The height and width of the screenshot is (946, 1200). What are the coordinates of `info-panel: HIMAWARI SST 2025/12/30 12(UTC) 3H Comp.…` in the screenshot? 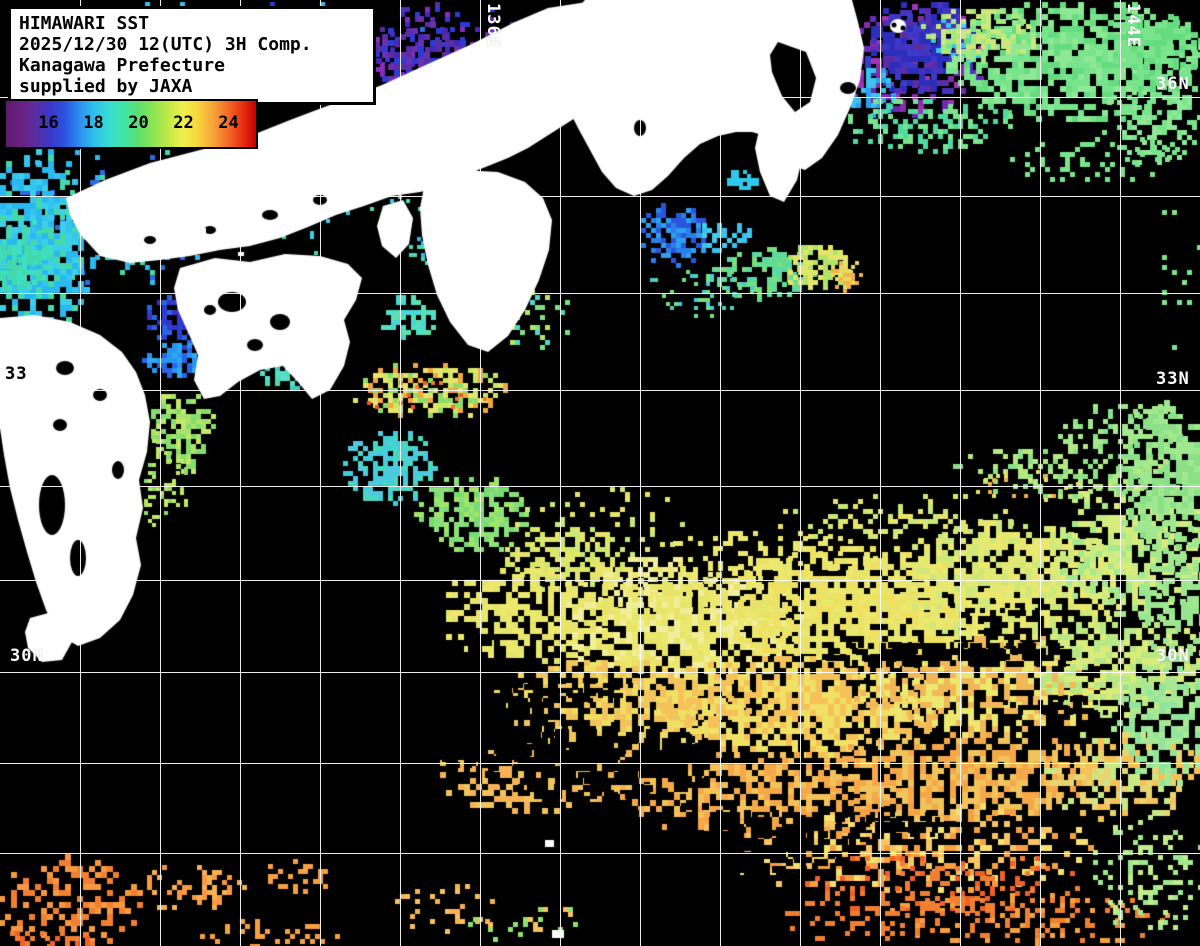 It's located at (192, 55).